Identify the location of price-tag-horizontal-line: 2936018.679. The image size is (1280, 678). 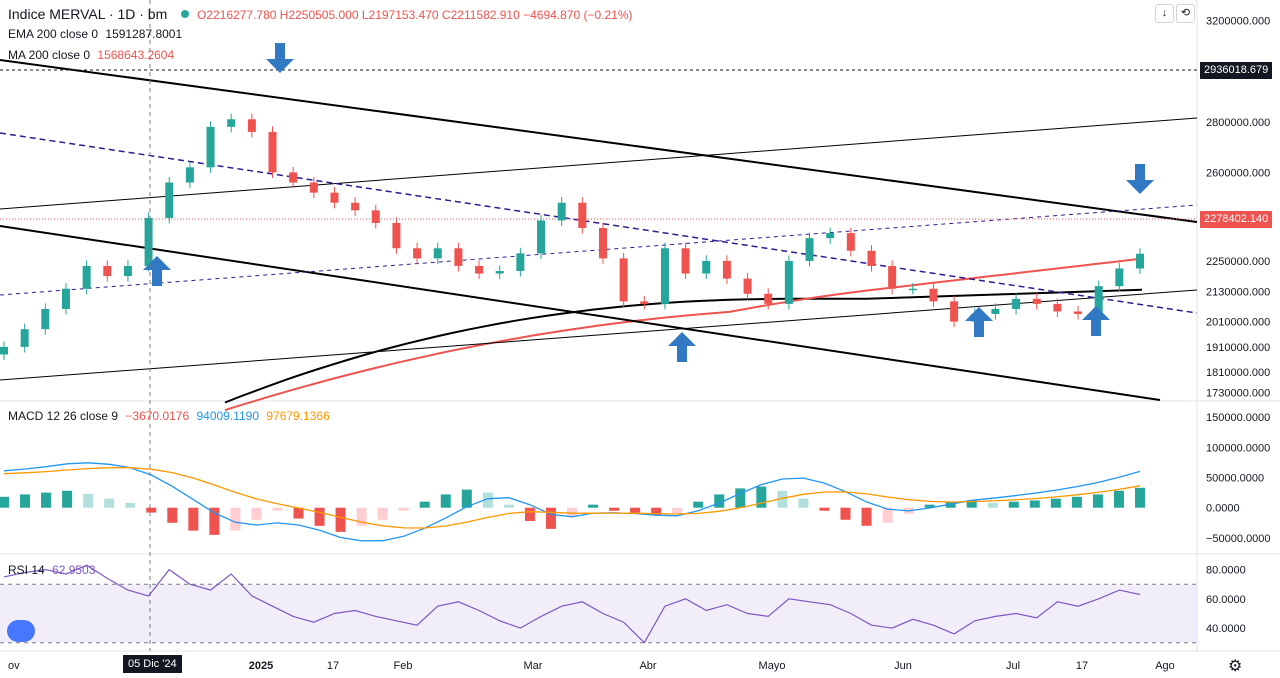
(1236, 70).